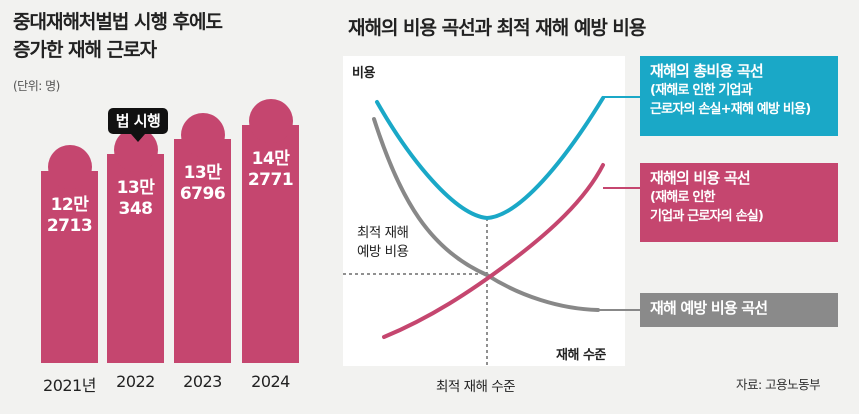 This screenshot has width=859, height=414. What do you see at coordinates (707, 216) in the screenshot?
I see `loss-cost-sub2: 기업과 근로자의 손실)` at bounding box center [707, 216].